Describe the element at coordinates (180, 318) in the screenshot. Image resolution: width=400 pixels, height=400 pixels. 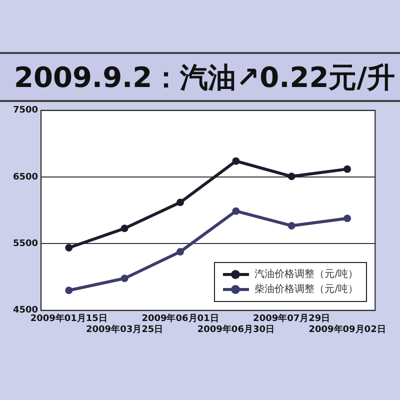
I see `x-tick-label: 2009年06月01日` at that location.